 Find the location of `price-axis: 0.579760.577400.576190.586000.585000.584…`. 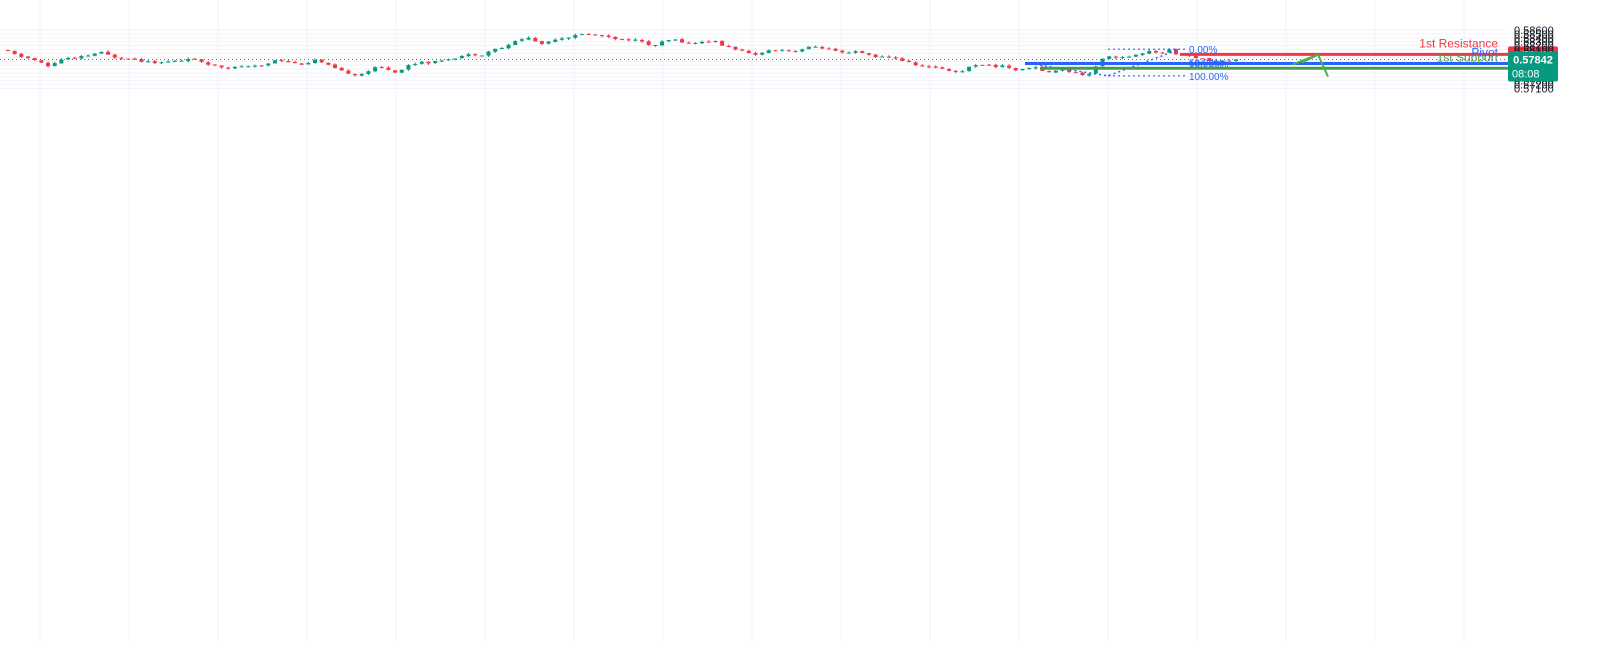

price-axis: 0.579760.577400.576190.586000.585000.584… is located at coordinates (1533, 60).